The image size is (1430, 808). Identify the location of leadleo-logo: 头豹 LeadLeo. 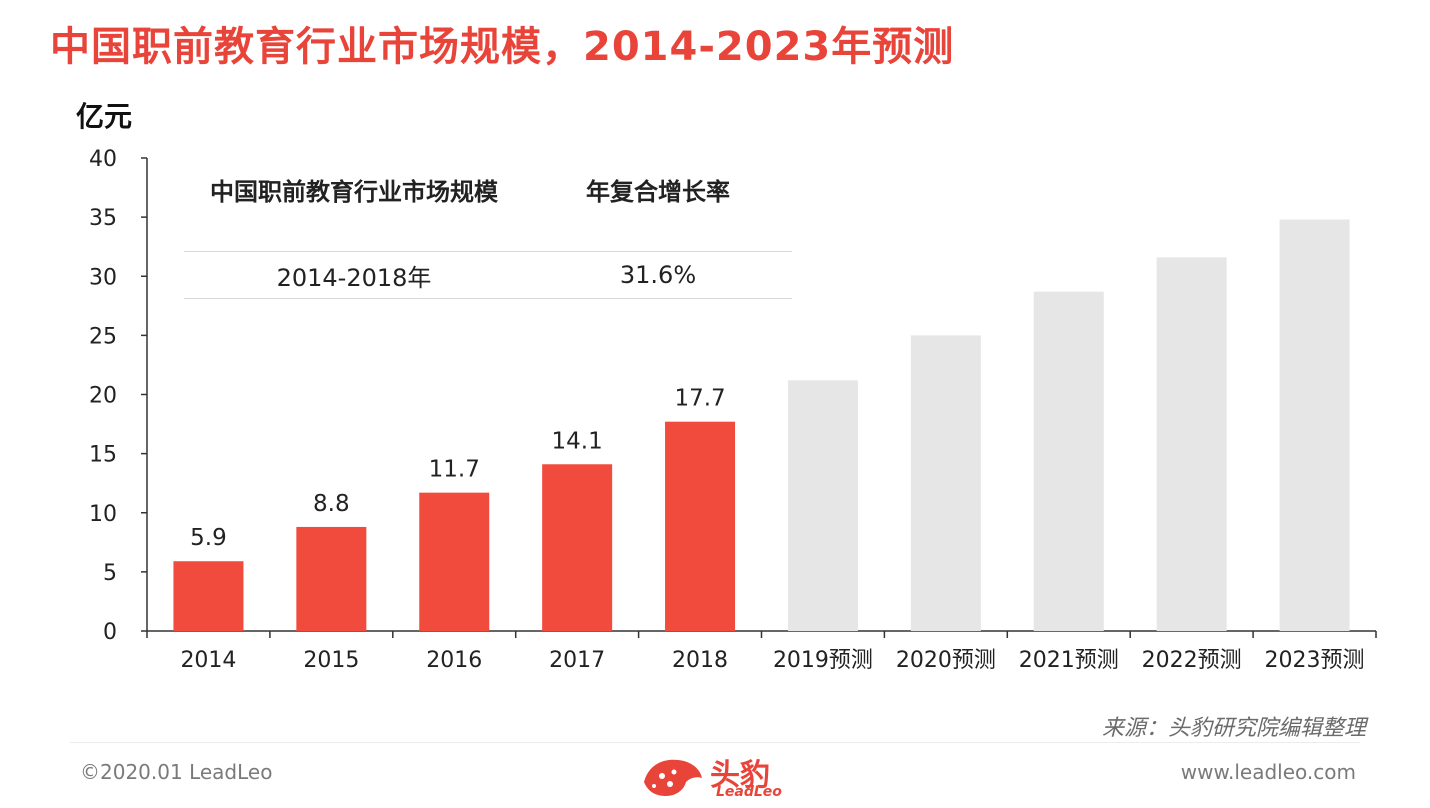
(715, 776).